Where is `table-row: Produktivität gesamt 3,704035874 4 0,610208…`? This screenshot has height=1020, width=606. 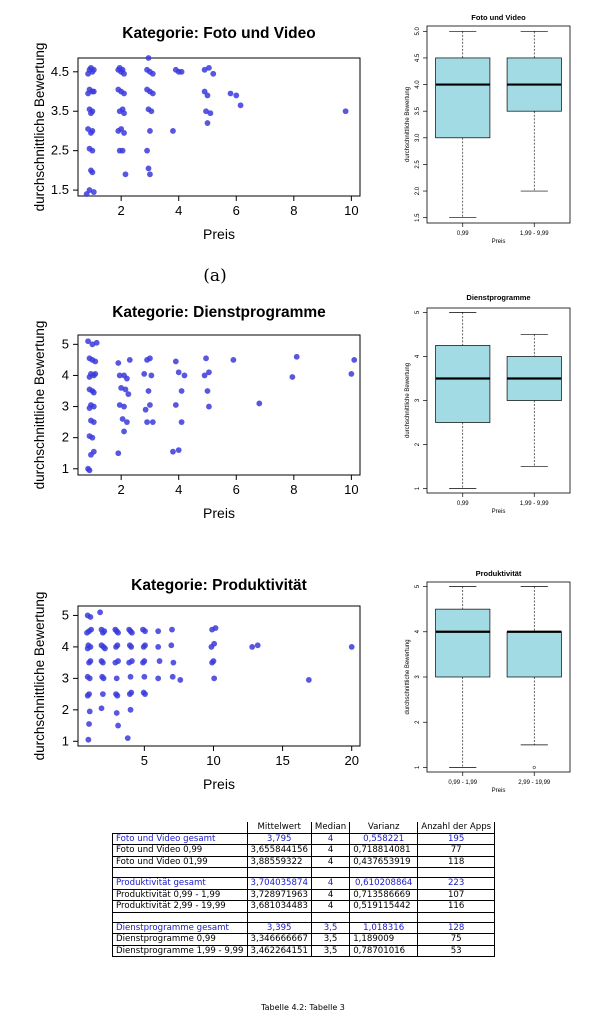
table-row: Produktivität gesamt 3,704035874 4 0,610208… is located at coordinates (304, 883).